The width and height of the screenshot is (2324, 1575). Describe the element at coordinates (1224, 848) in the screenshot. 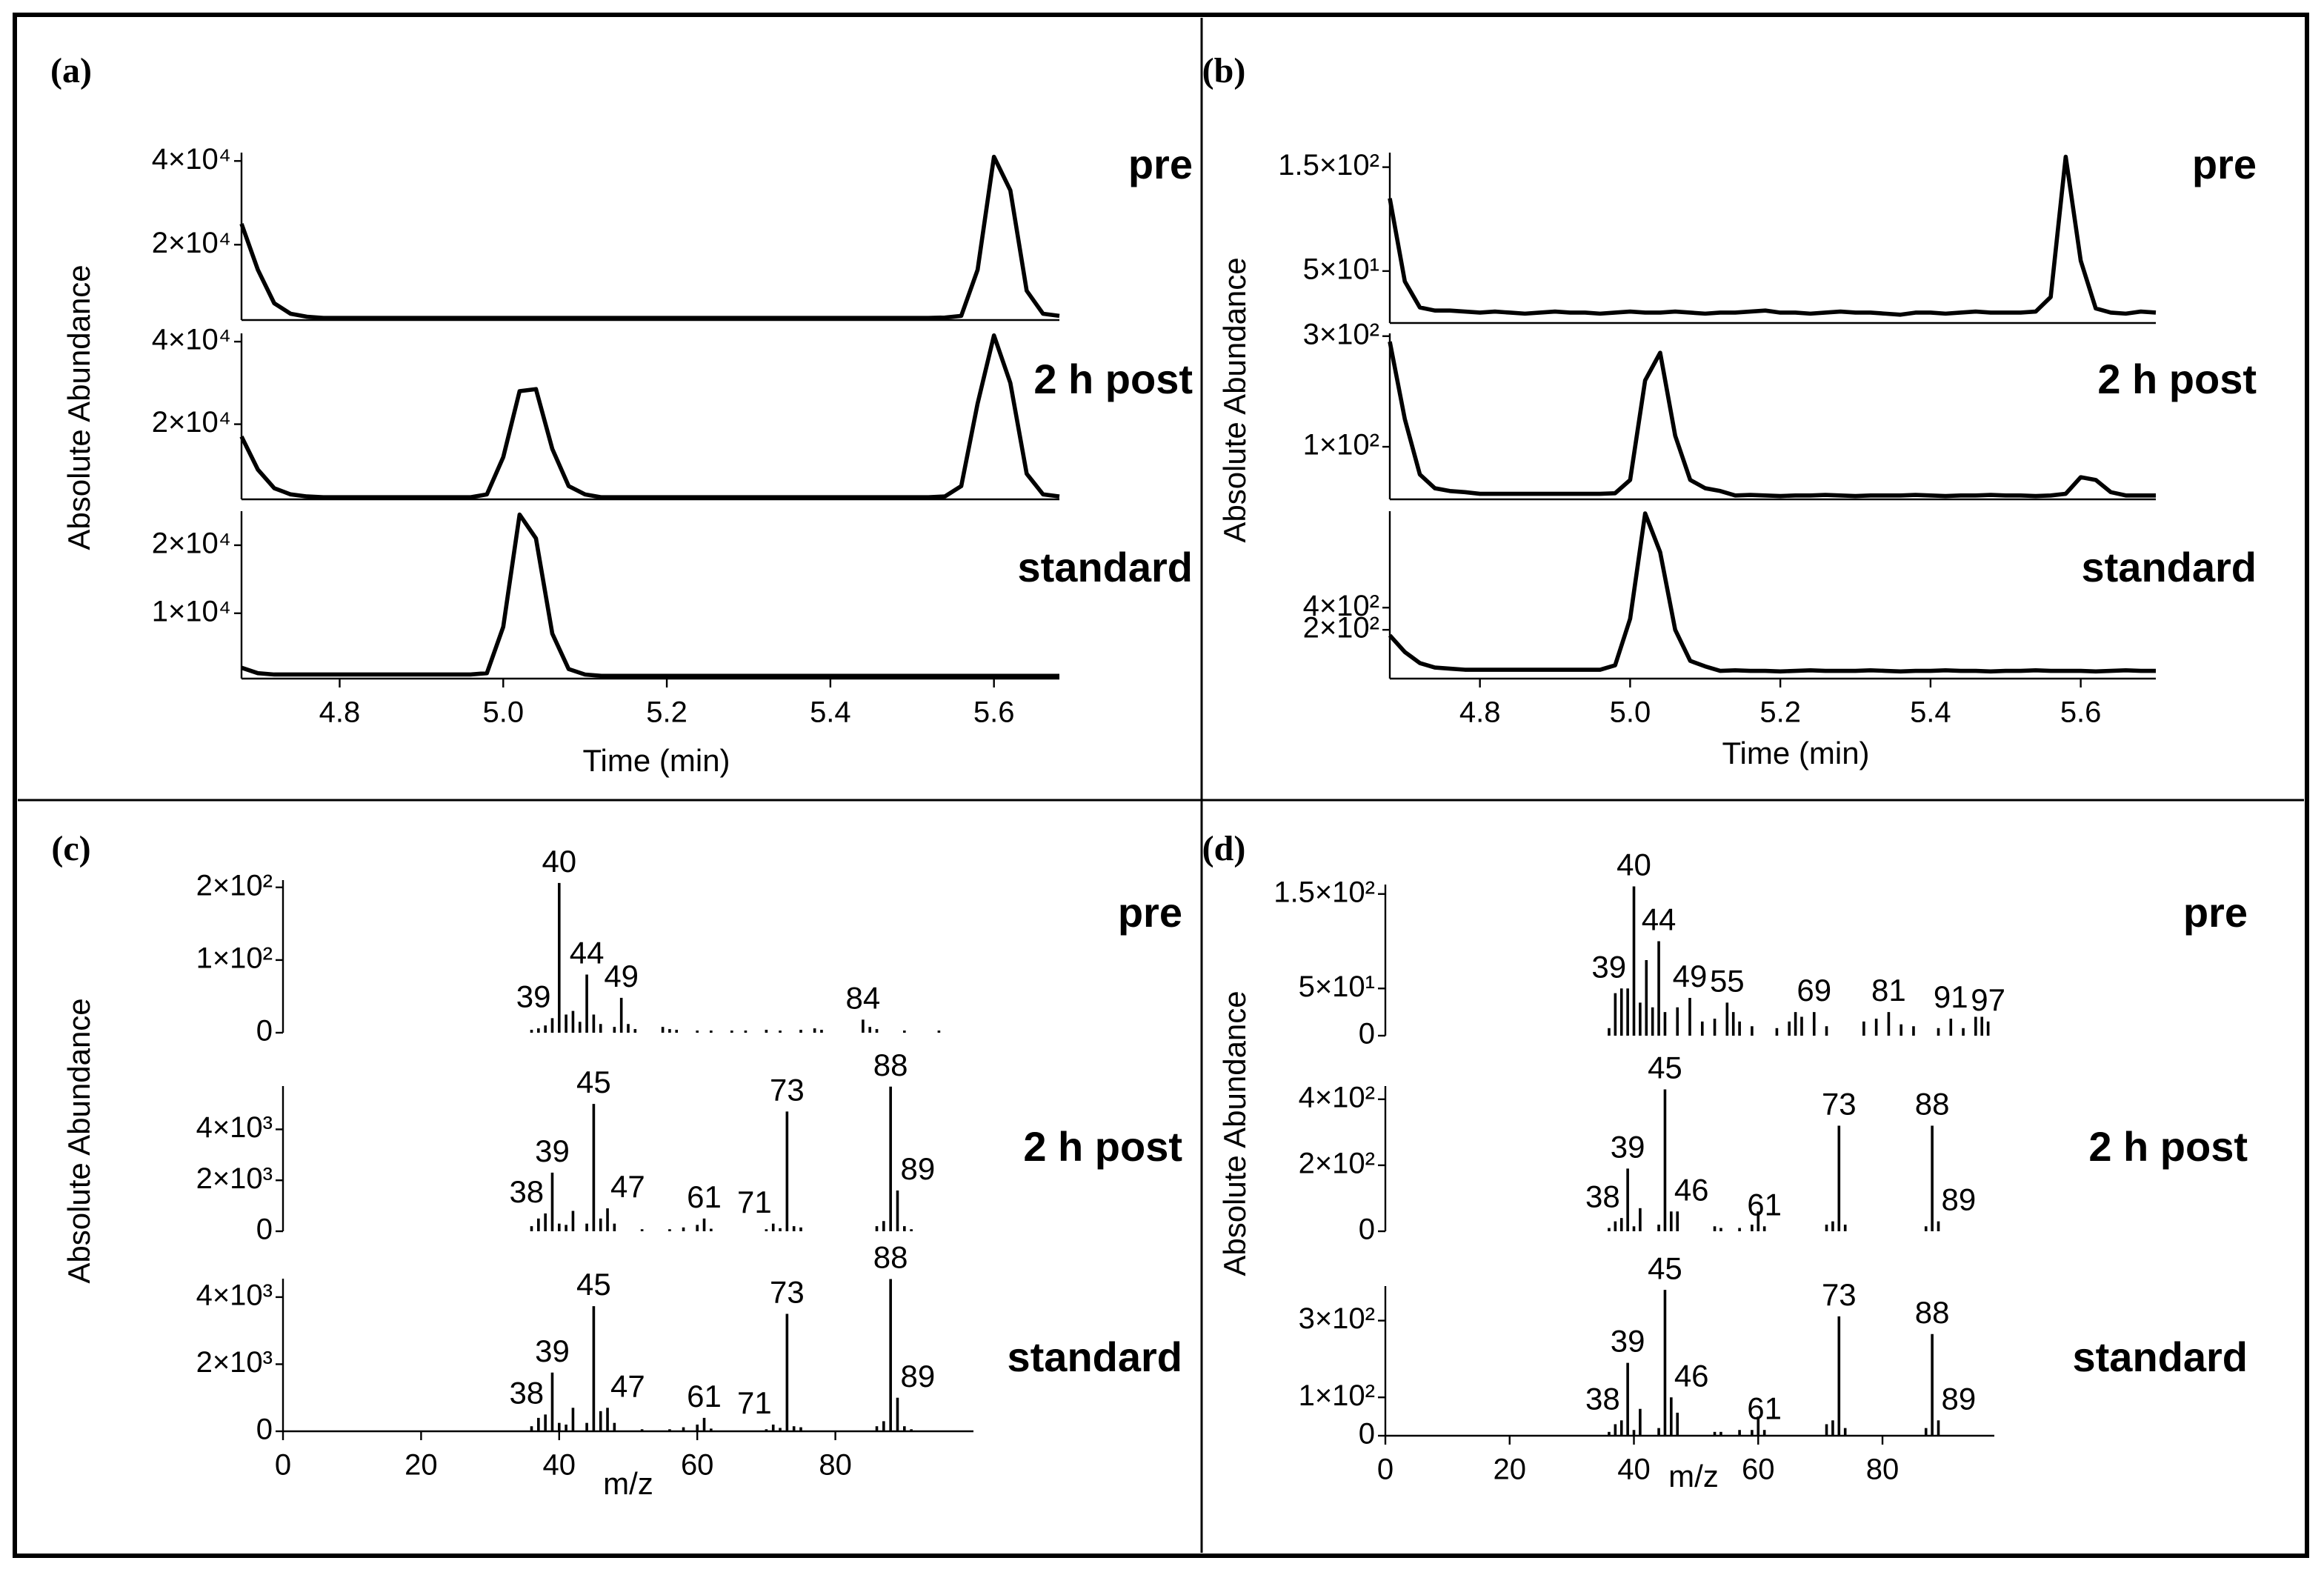

I see `panel-label: (d)` at that location.